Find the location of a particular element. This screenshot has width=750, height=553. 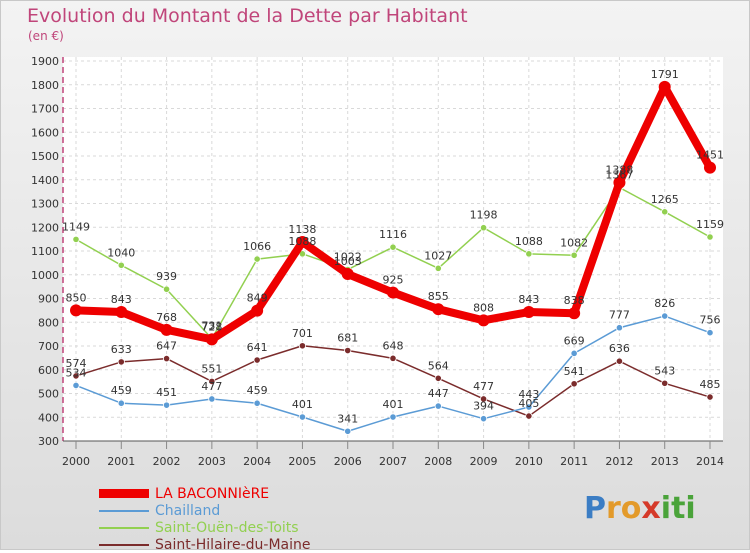

data-label: 1198 is located at coordinates (484, 215).